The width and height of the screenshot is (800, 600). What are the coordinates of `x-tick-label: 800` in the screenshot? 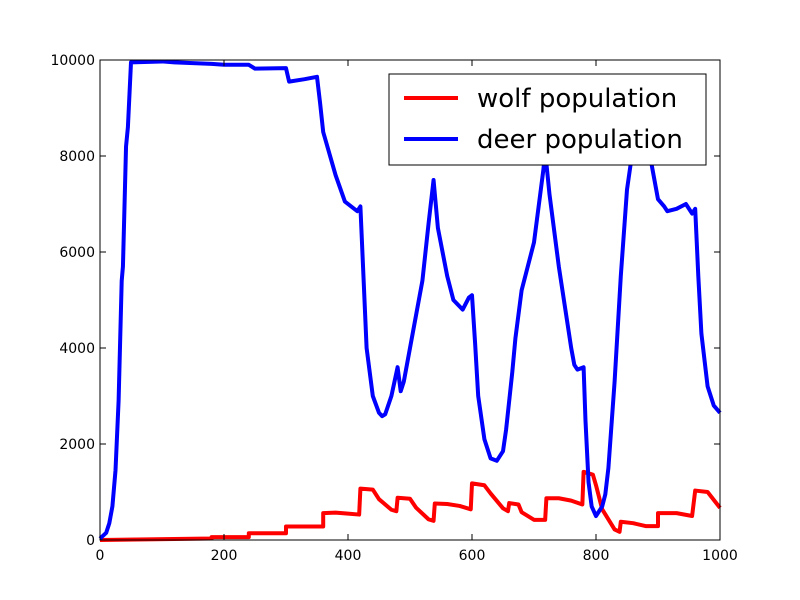 It's located at (596, 556).